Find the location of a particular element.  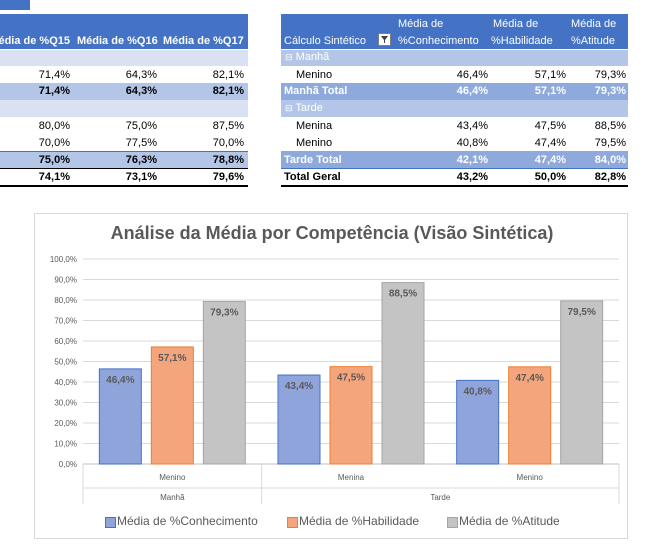

pivot-cell: 88,5% is located at coordinates (610, 126).